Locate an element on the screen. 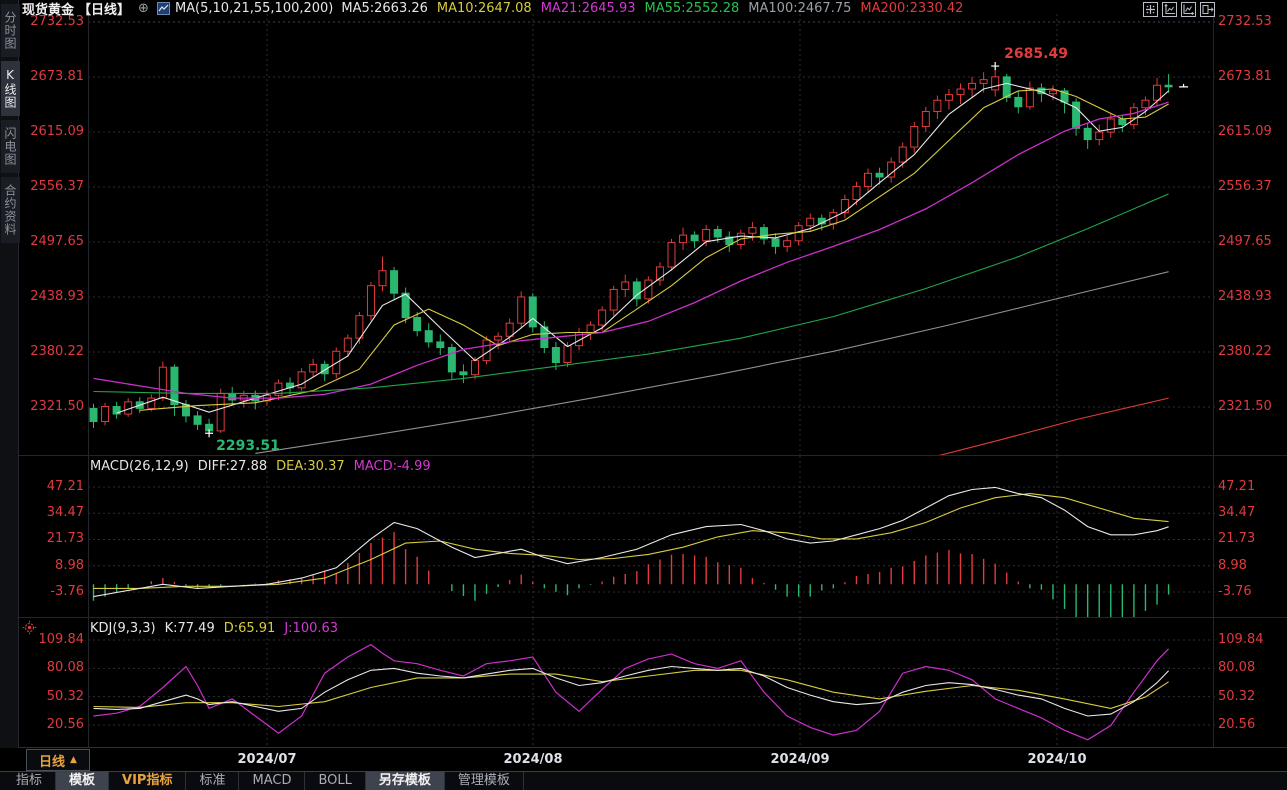 This screenshot has width=1287, height=790. sidebar-item-分时图: 分时图 is located at coordinates (10, 30).